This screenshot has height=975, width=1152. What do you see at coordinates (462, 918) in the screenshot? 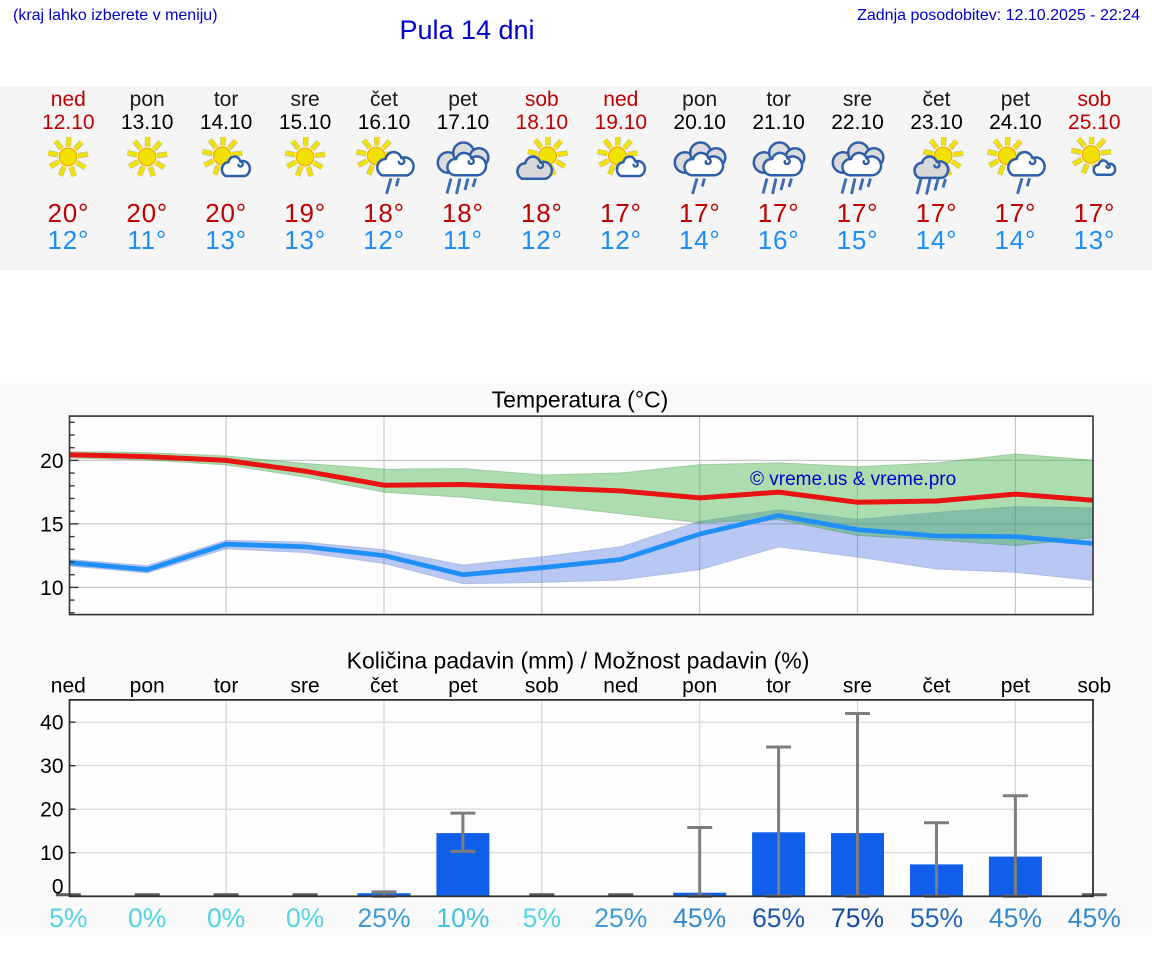
I see `svg-text: 10%` at bounding box center [462, 918].